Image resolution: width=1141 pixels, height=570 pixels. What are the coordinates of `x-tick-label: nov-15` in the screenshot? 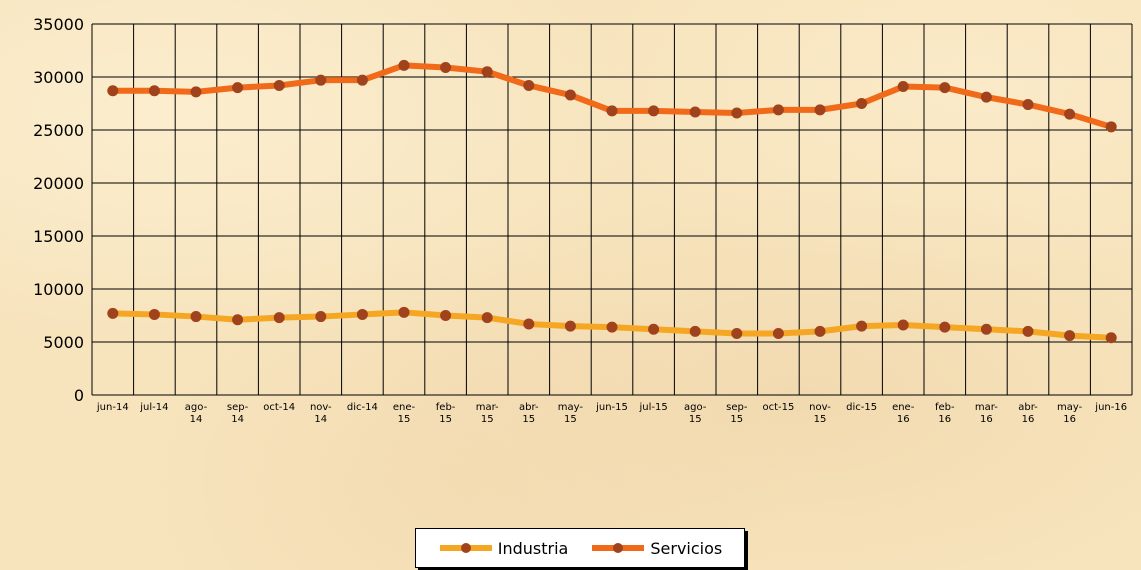 It's located at (820, 413).